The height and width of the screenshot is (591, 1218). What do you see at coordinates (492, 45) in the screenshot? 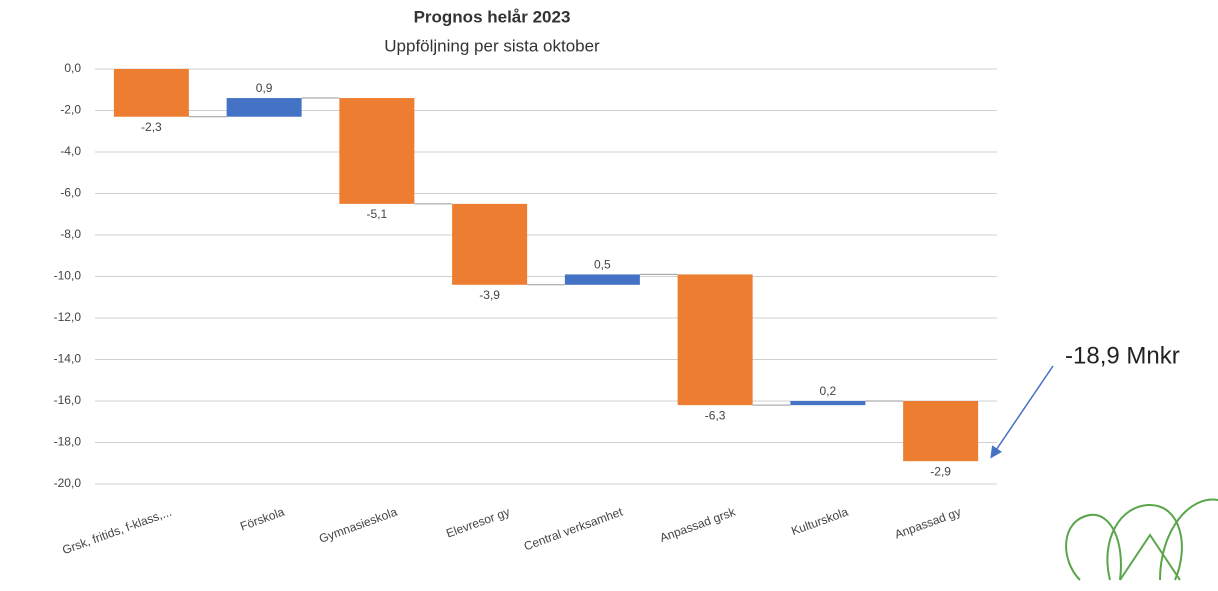
I see `chart-subtitle: Uppföljning per sista oktober` at bounding box center [492, 45].